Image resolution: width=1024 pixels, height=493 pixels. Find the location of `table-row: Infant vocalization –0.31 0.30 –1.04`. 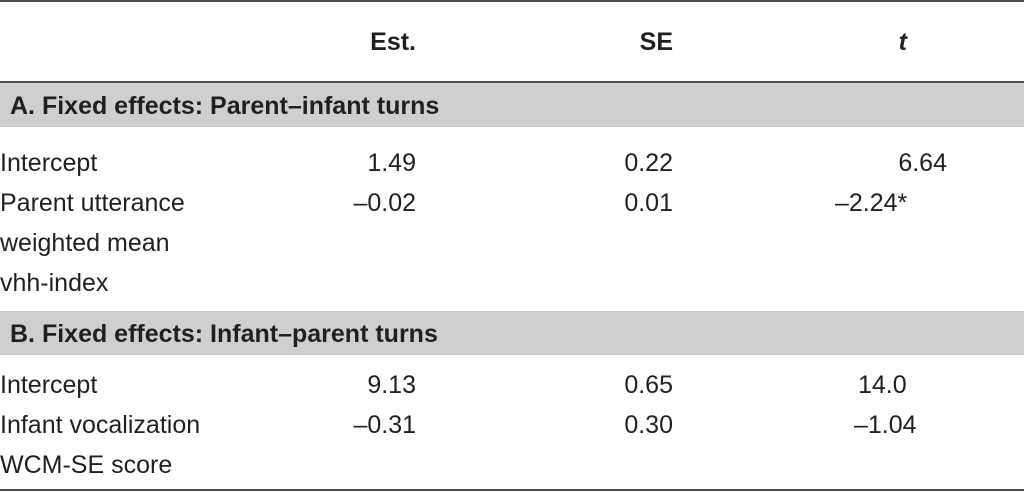

table-row: Infant vocalization –0.31 0.30 –1.04 is located at coordinates (512, 425).